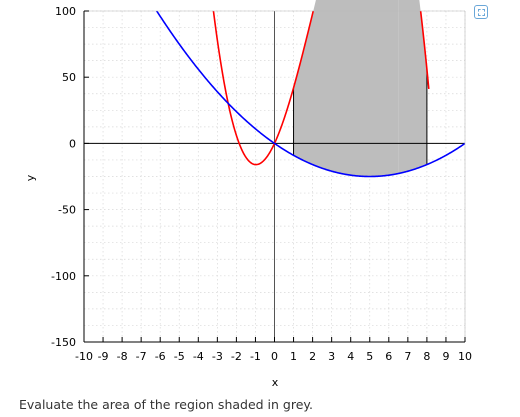 Image resolution: width=520 pixels, height=417 pixels. What do you see at coordinates (84, 356) in the screenshot?
I see `x-tick-label: -10` at bounding box center [84, 356].